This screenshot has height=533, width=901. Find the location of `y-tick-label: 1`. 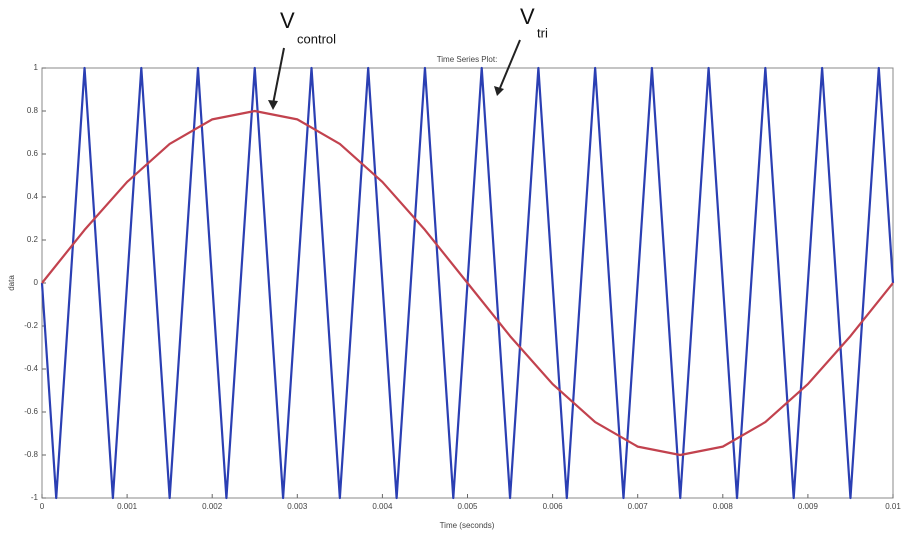

y-tick-label: 1 is located at coordinates (36, 67).